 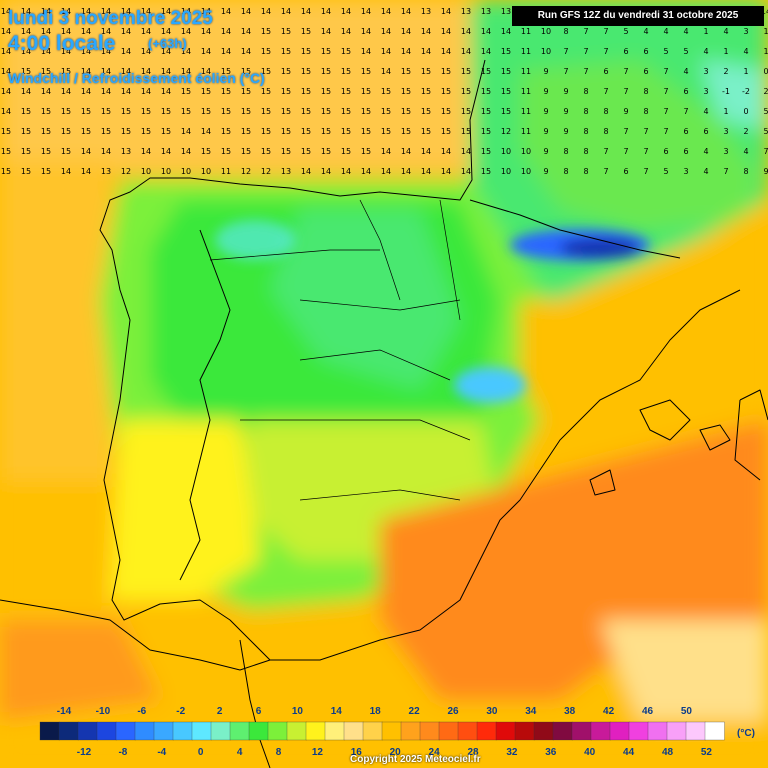 I want to click on legend-unit: (°C), so click(x=746, y=733).